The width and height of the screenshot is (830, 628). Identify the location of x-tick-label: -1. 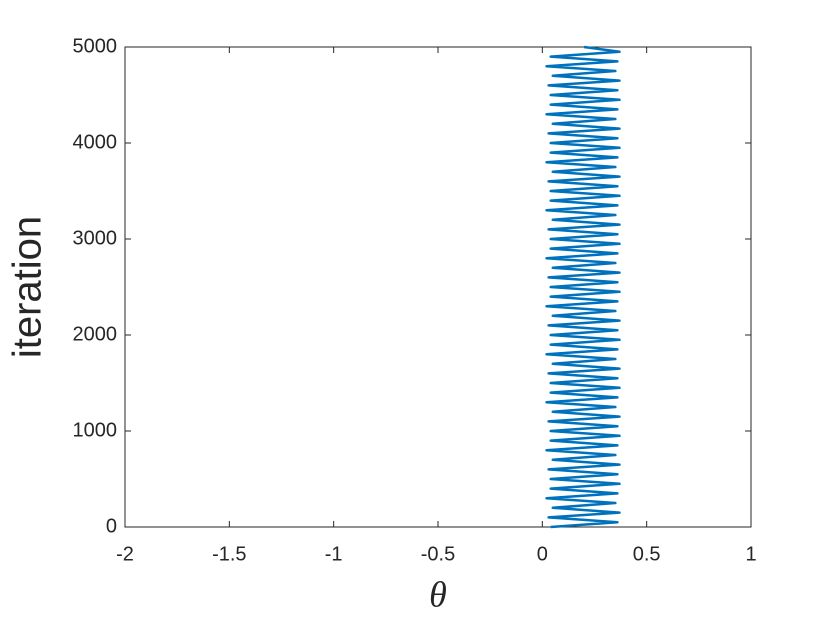
(334, 554).